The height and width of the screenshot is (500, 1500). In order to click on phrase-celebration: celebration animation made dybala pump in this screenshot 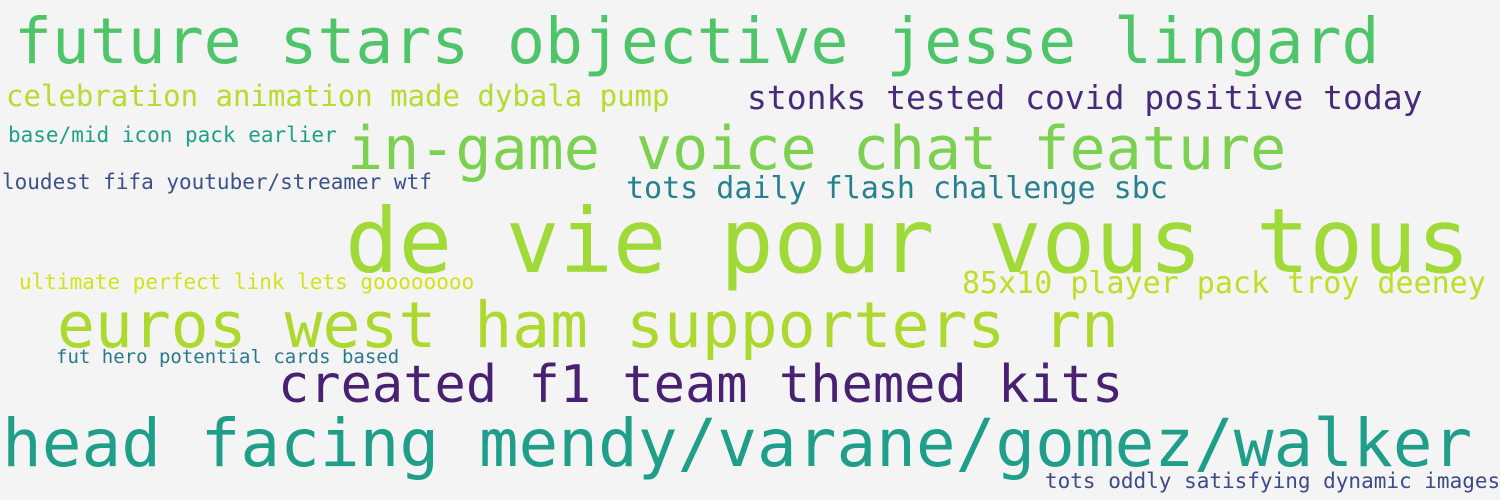, I will do `click(338, 96)`.